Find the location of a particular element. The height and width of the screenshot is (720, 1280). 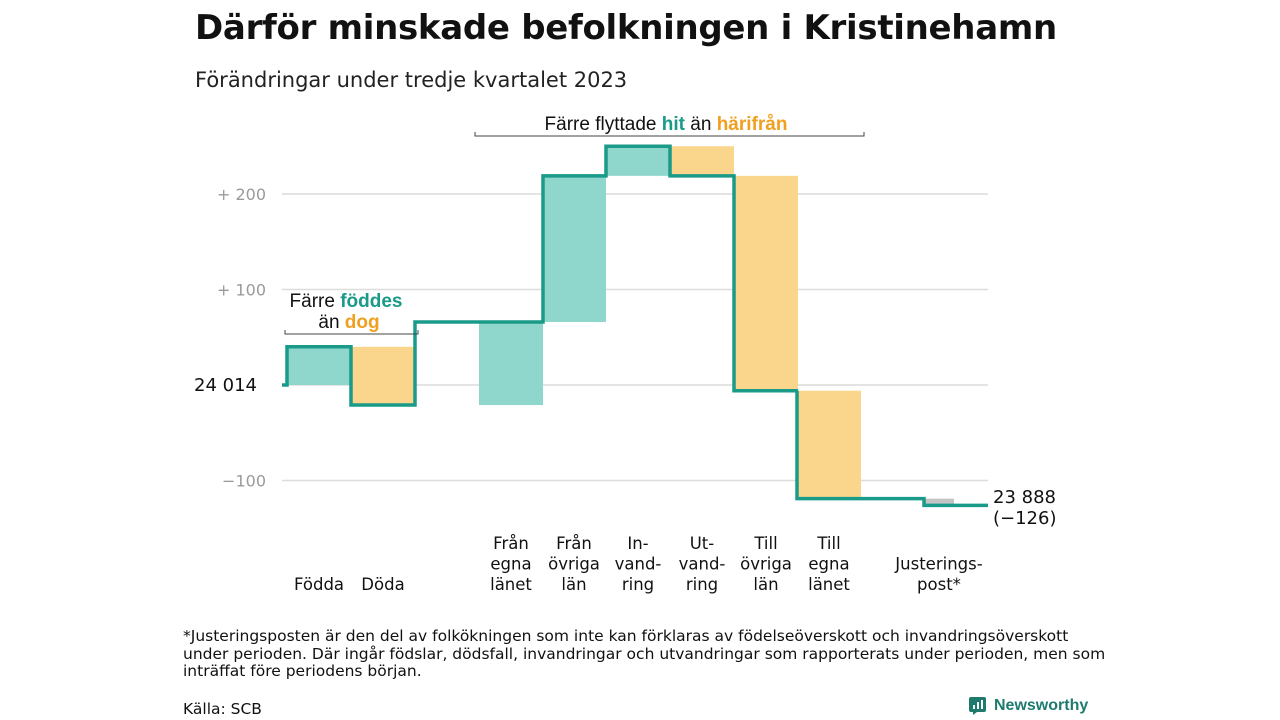

category-label: In-vand-ring is located at coordinates (638, 564).